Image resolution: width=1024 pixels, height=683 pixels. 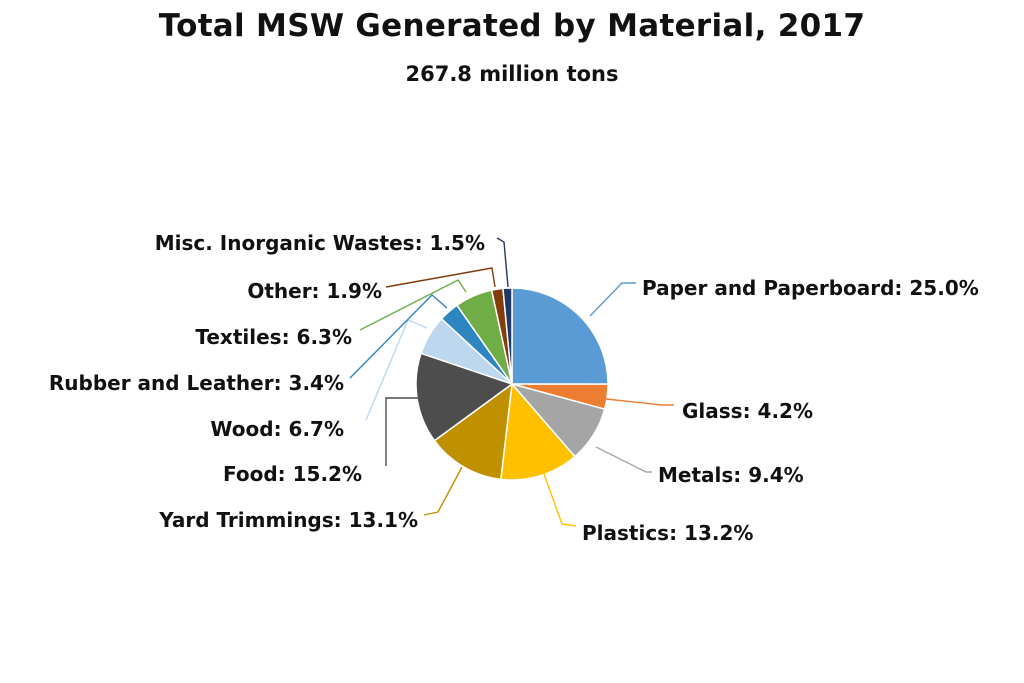 I want to click on slice-label-misc-inorganic-wastes: Misc. Inorganic Wastes: 1.5%, so click(x=320, y=243).